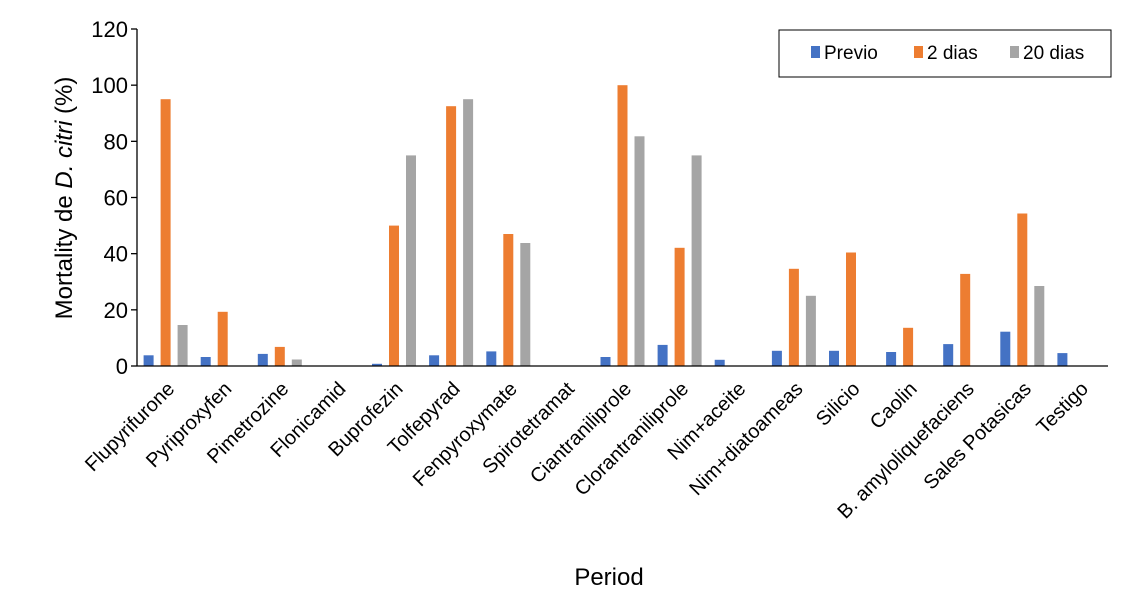 The image size is (1140, 601). I want to click on legend-swatch-previo, so click(815, 52).